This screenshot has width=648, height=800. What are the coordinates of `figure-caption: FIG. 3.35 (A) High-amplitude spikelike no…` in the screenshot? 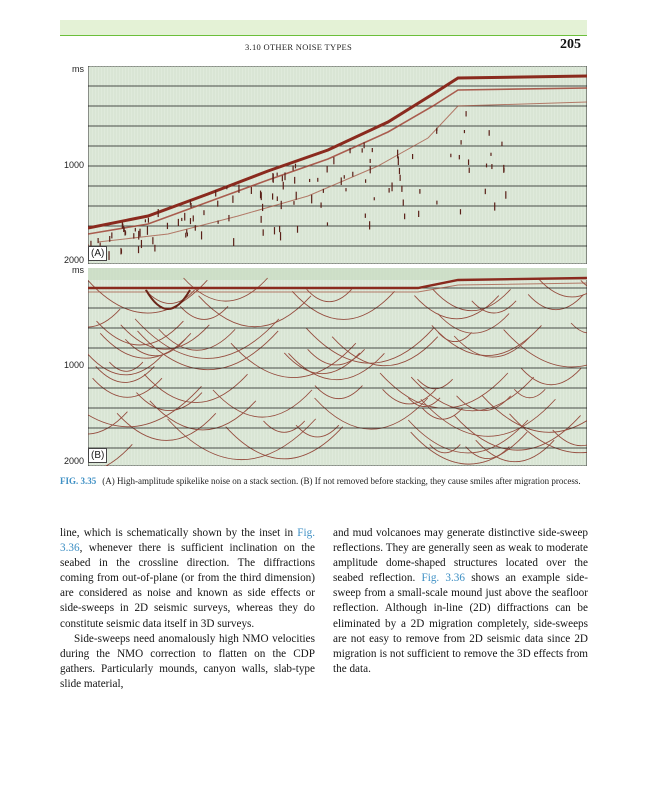 It's located at (324, 481).